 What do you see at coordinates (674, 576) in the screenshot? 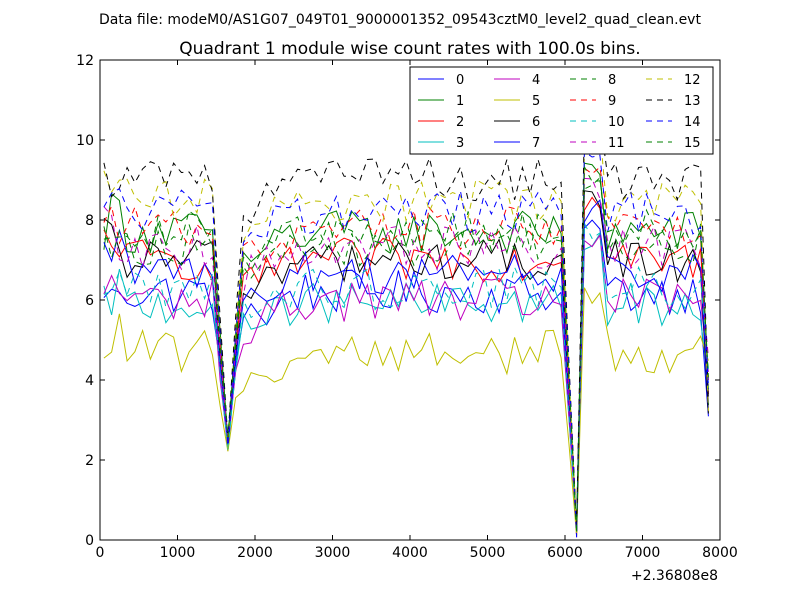
I see `x-offset-label: +2.36808e8` at bounding box center [674, 576].